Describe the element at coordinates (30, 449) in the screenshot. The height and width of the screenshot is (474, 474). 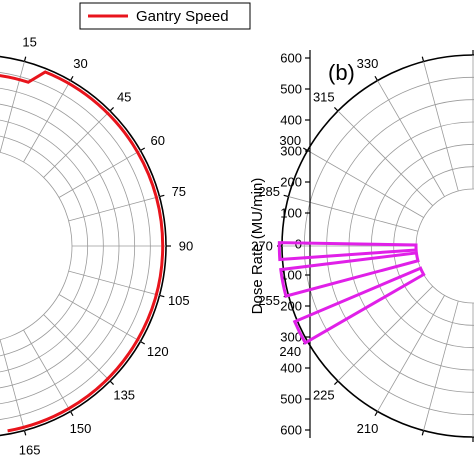
I see `plot-a-grid-angle-label: 165` at that location.